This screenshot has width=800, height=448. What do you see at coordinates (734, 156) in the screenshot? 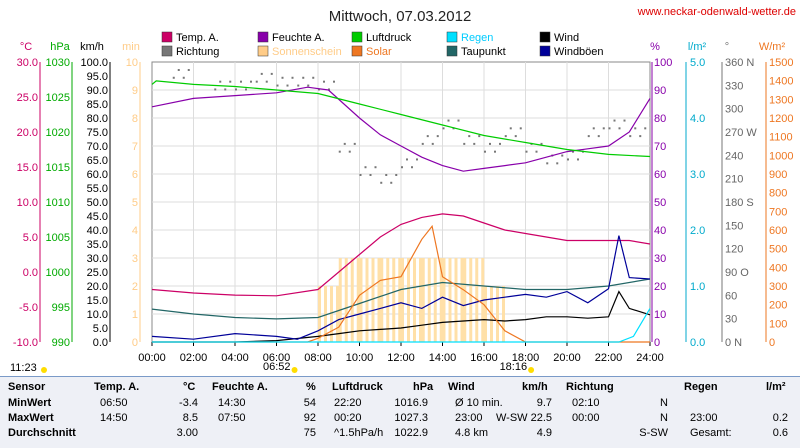
I see `deg-axis-label: 240` at bounding box center [734, 156].